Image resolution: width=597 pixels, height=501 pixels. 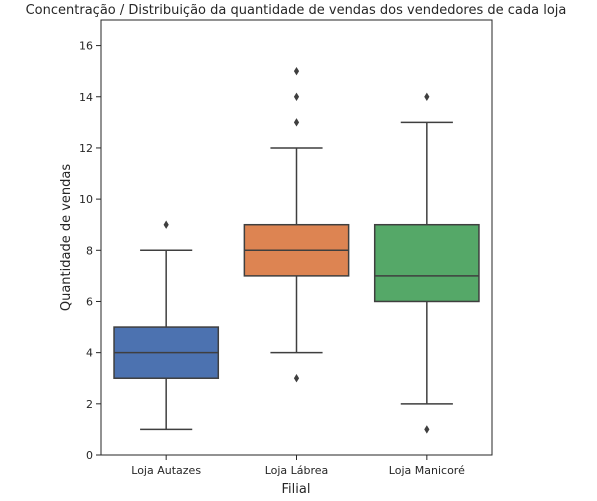 What do you see at coordinates (427, 470) in the screenshot?
I see `x-tick-label: Loja Manicoré` at bounding box center [427, 470].